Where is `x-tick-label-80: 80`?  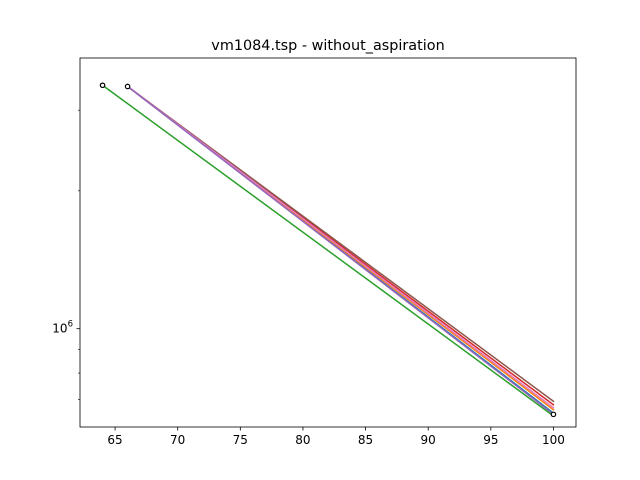 x-tick-label-80: 80 is located at coordinates (302, 440).